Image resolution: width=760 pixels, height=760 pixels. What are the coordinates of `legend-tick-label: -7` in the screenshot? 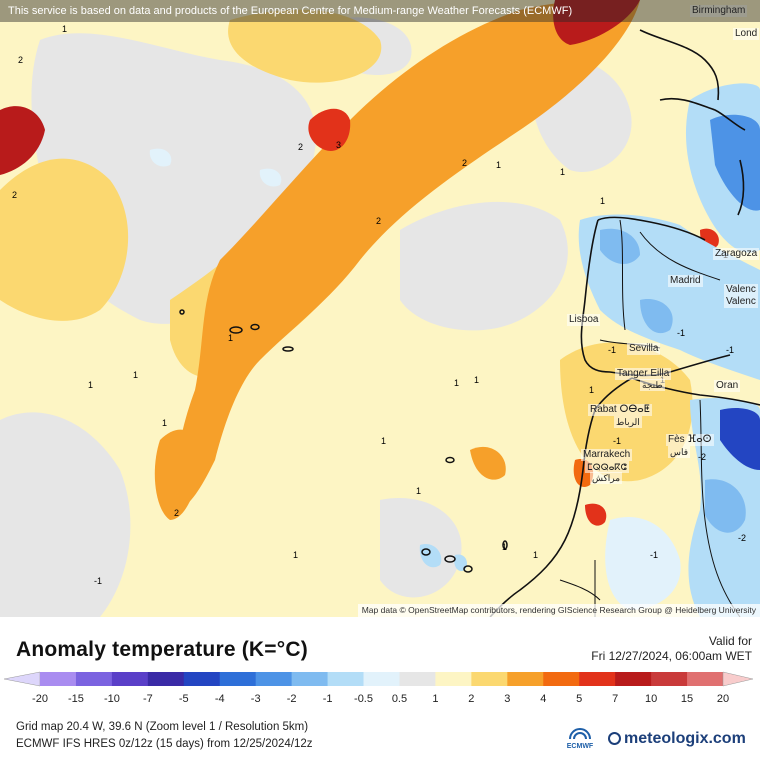 It's located at (148, 699).